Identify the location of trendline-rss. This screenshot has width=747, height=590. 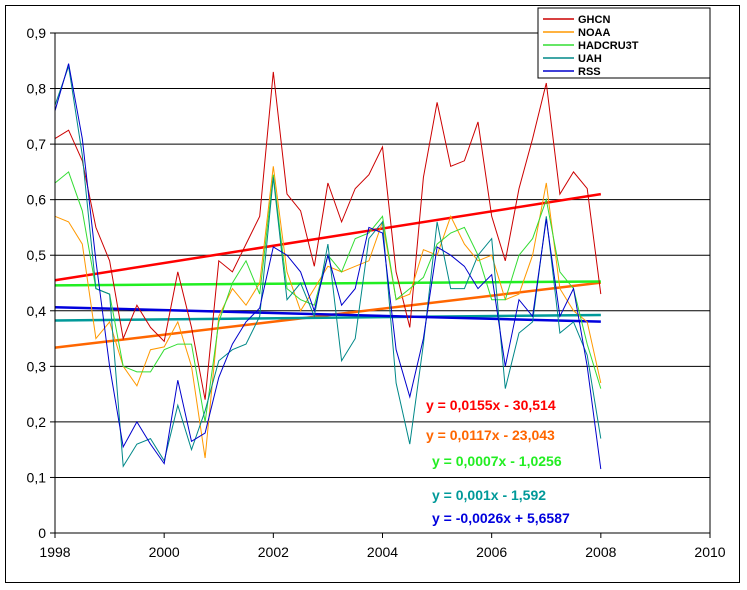
(327, 314).